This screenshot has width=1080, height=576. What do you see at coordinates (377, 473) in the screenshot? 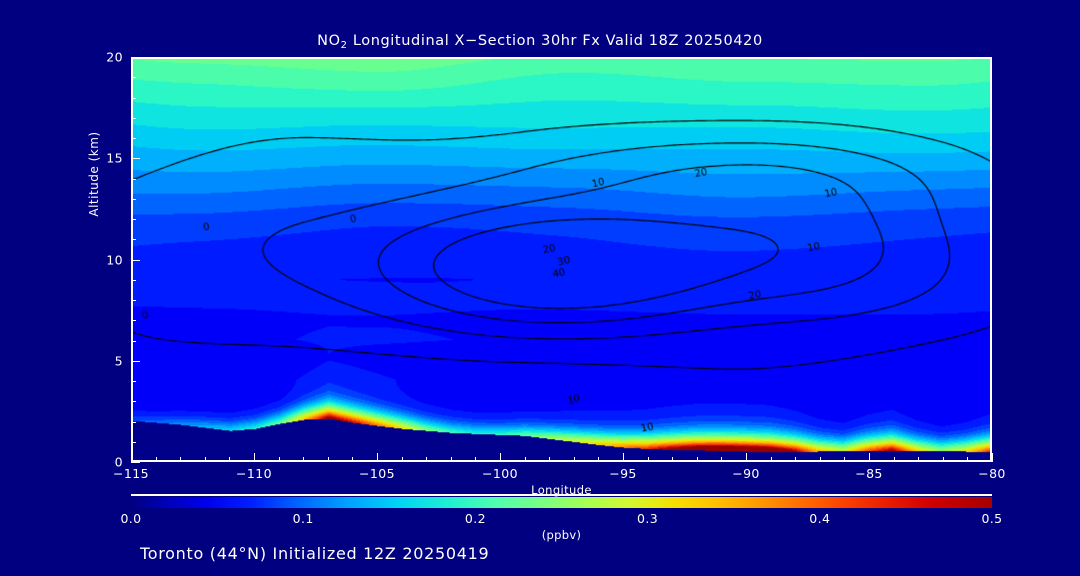
I see `x-axis-tick-label: −105` at bounding box center [377, 473].